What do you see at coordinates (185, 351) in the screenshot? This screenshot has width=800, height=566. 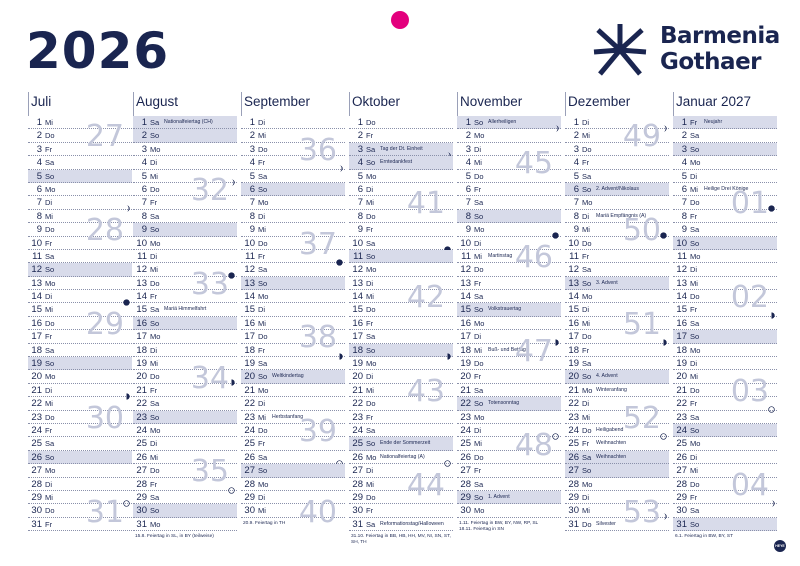 I see `day-row: 18 Di` at bounding box center [185, 351].